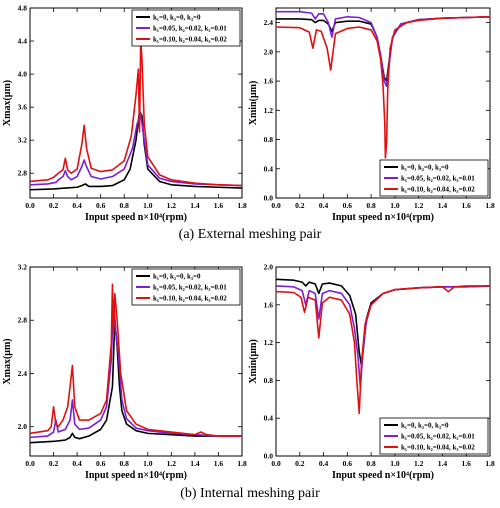 This screenshot has height=508, width=500. What do you see at coordinates (23, 8) in the screenshot?
I see `y-tick-label: 4.8` at bounding box center [23, 8].